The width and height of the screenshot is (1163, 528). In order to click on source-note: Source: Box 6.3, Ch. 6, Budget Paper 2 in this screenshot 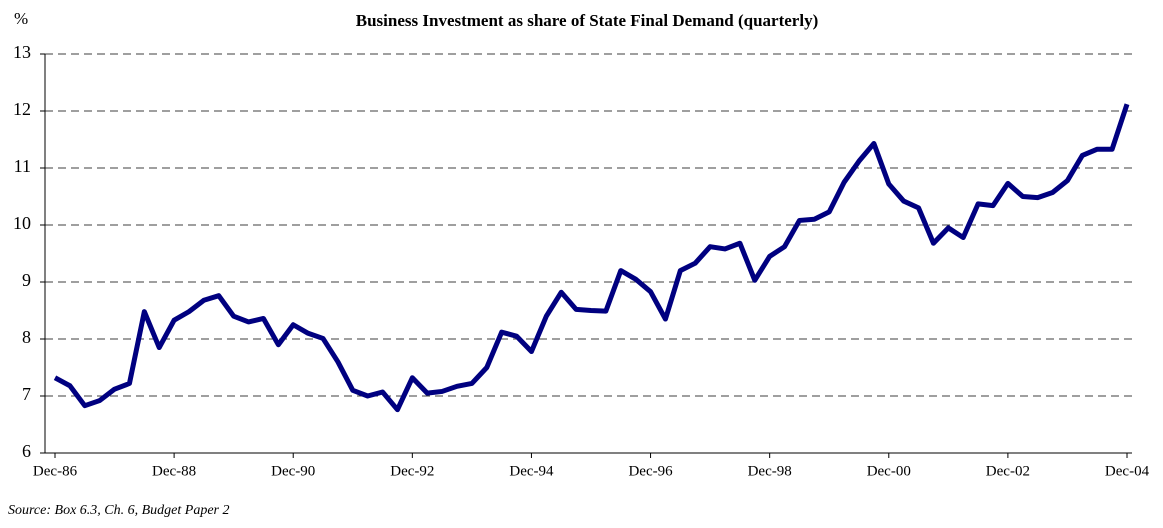, I will do `click(119, 510)`.